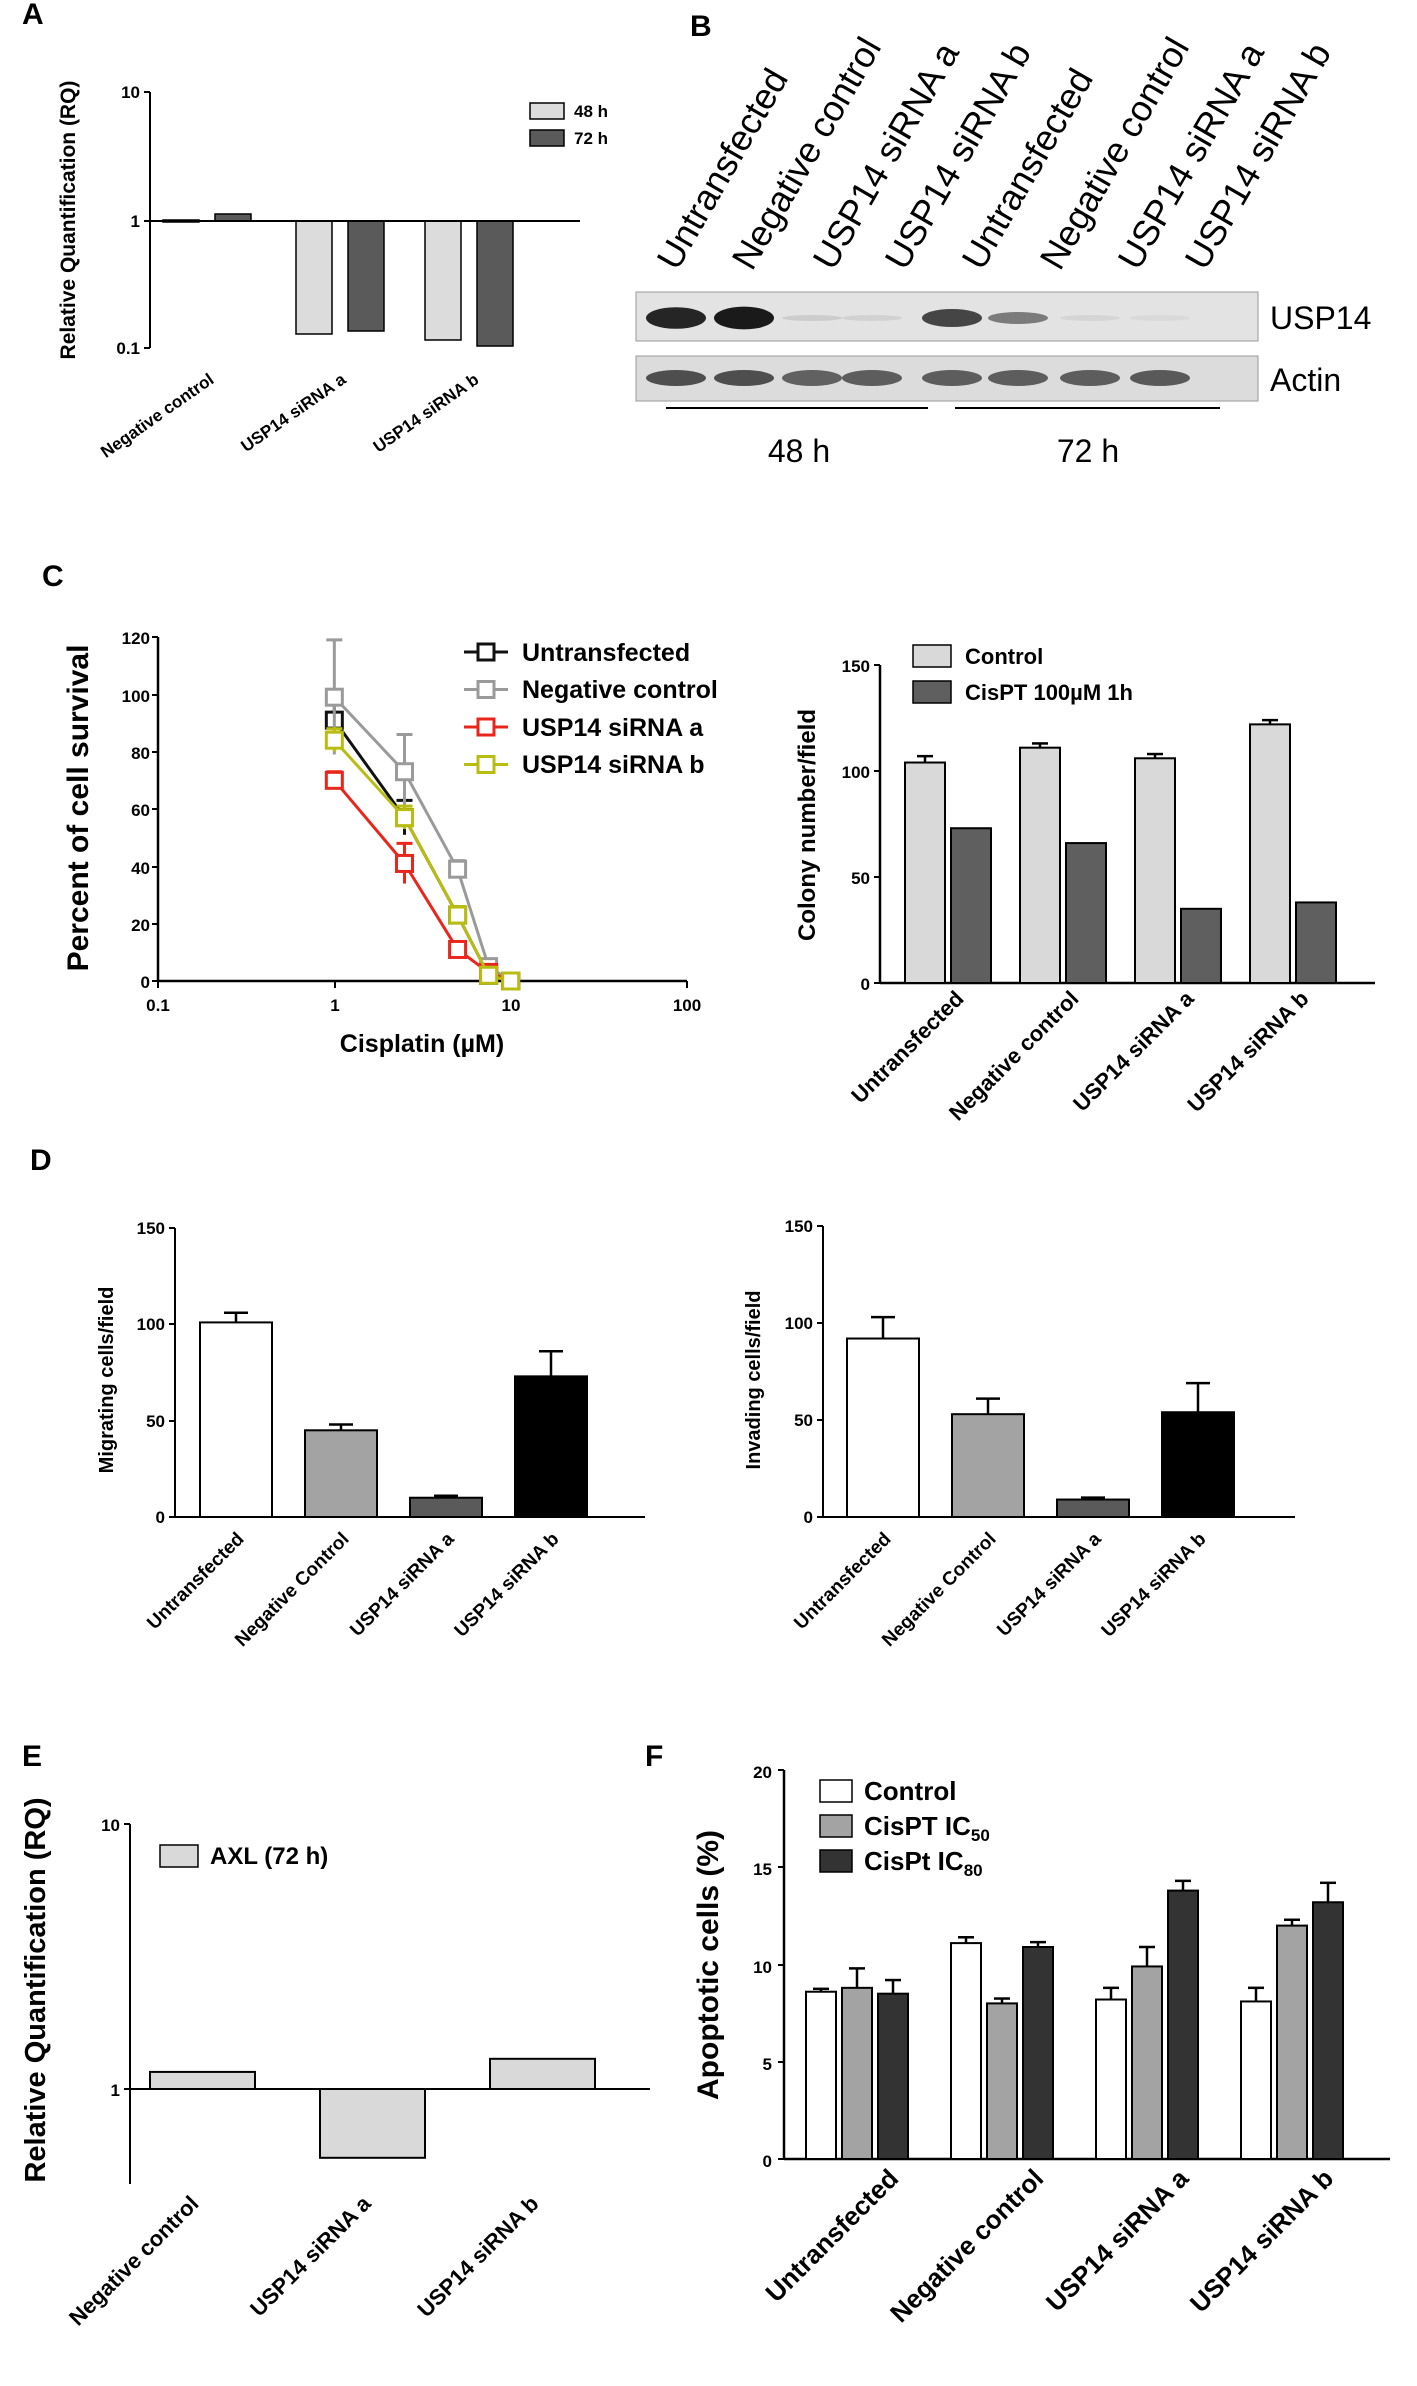  Describe the element at coordinates (807, 825) in the screenshot. I see `panel-c2-ylabel: Colony number/field` at that location.